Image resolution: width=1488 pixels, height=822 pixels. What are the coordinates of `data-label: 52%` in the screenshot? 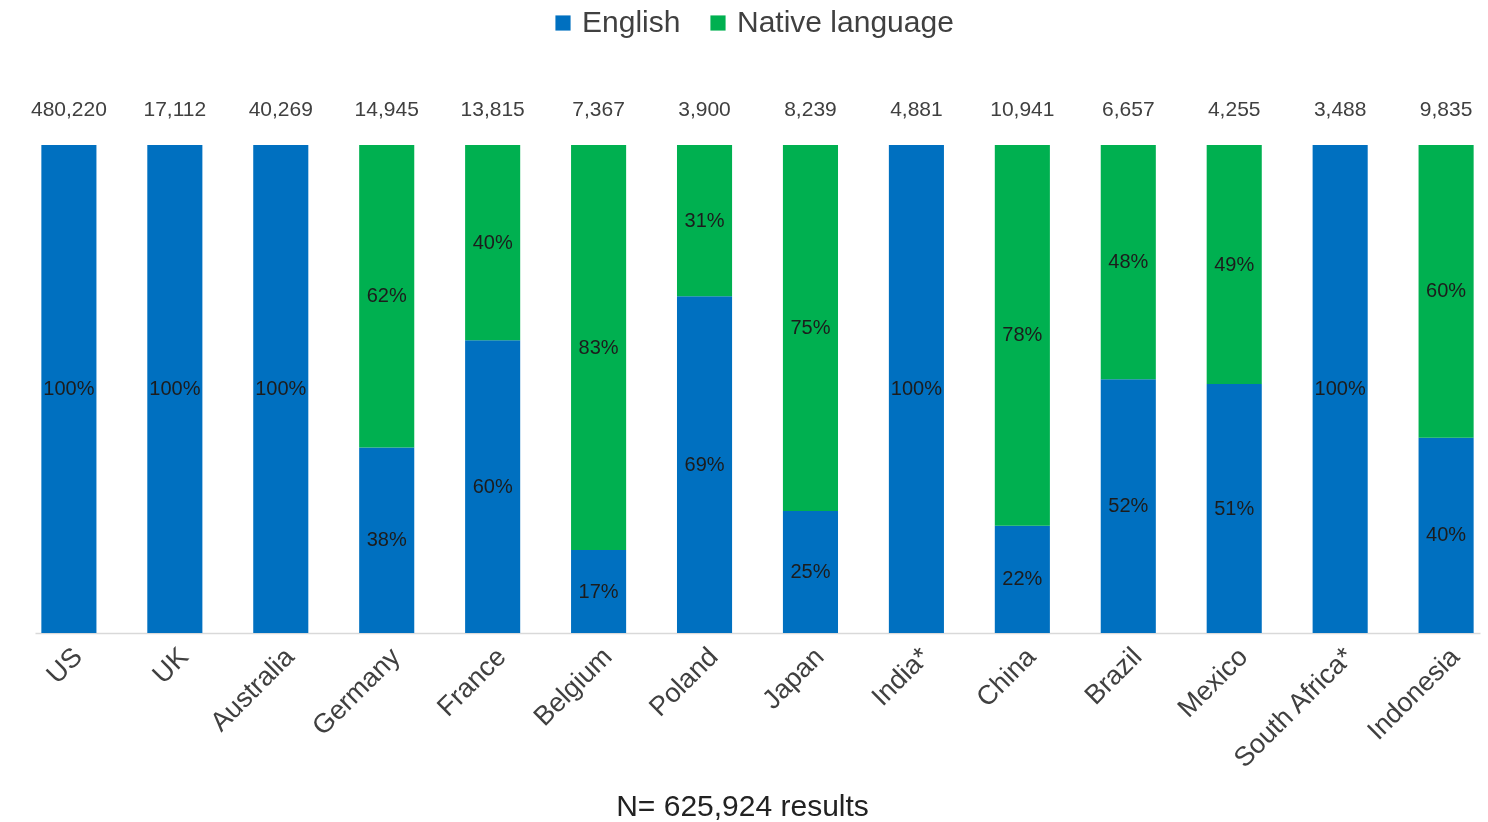 It's located at (1128, 505).